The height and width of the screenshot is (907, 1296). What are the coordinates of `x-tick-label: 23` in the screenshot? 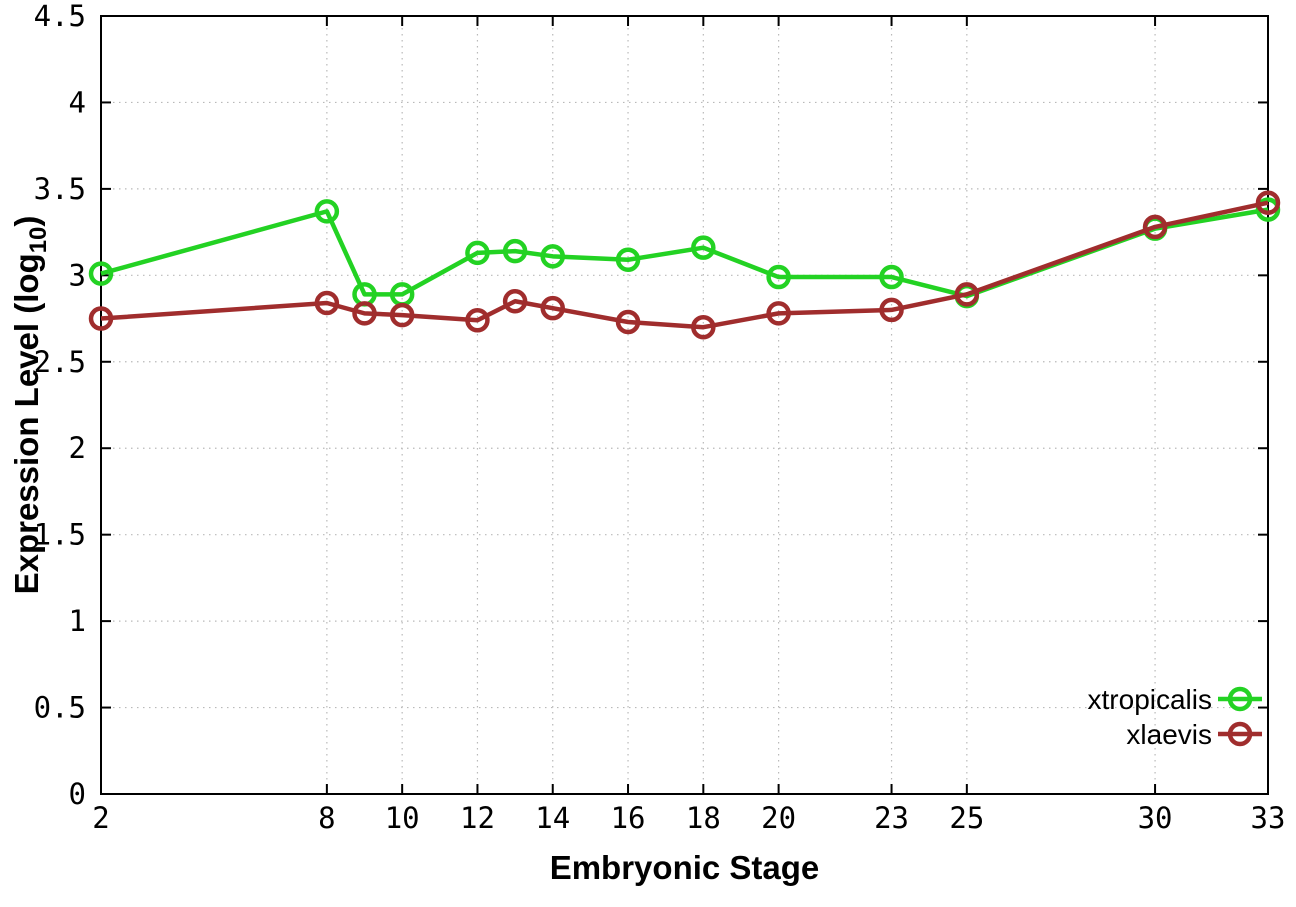 It's located at (891, 818).